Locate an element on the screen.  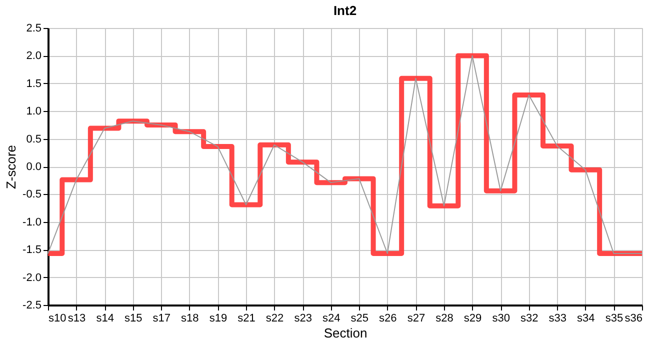
x-tick-label: s18 is located at coordinates (190, 318).